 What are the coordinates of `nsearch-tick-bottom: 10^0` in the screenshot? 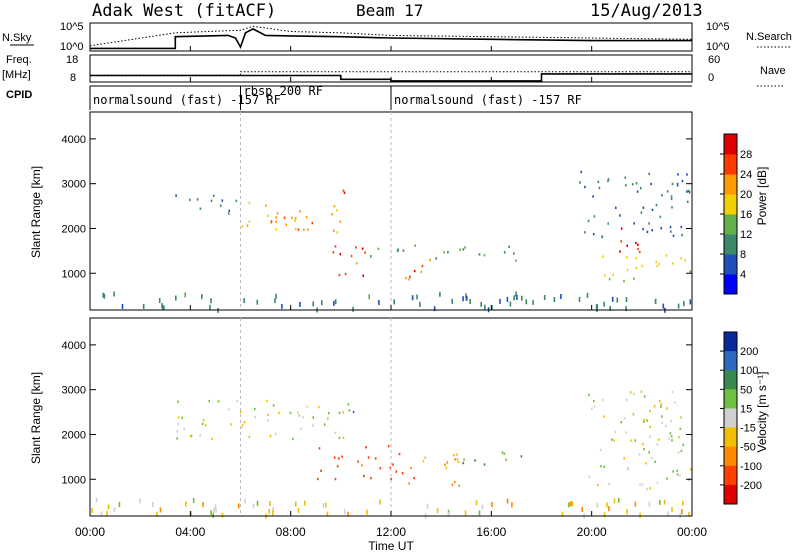 It's located at (718, 47).